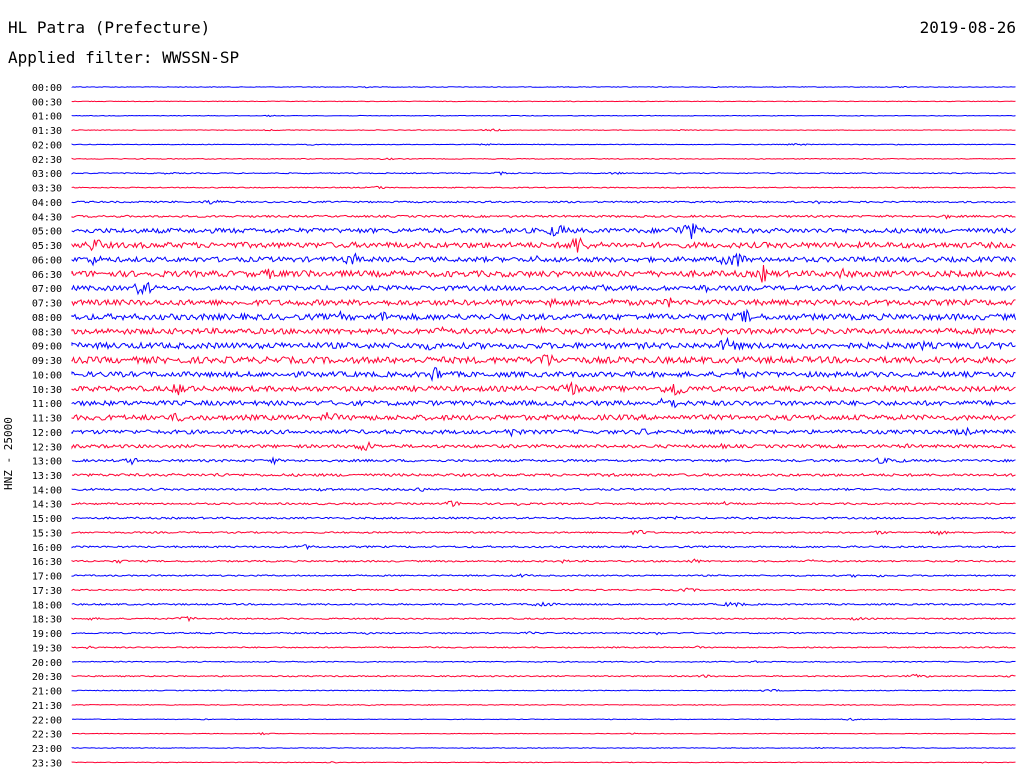 The height and width of the screenshot is (780, 1024). What do you see at coordinates (47, 505) in the screenshot?
I see `row-time-label: 14:30` at bounding box center [47, 505].